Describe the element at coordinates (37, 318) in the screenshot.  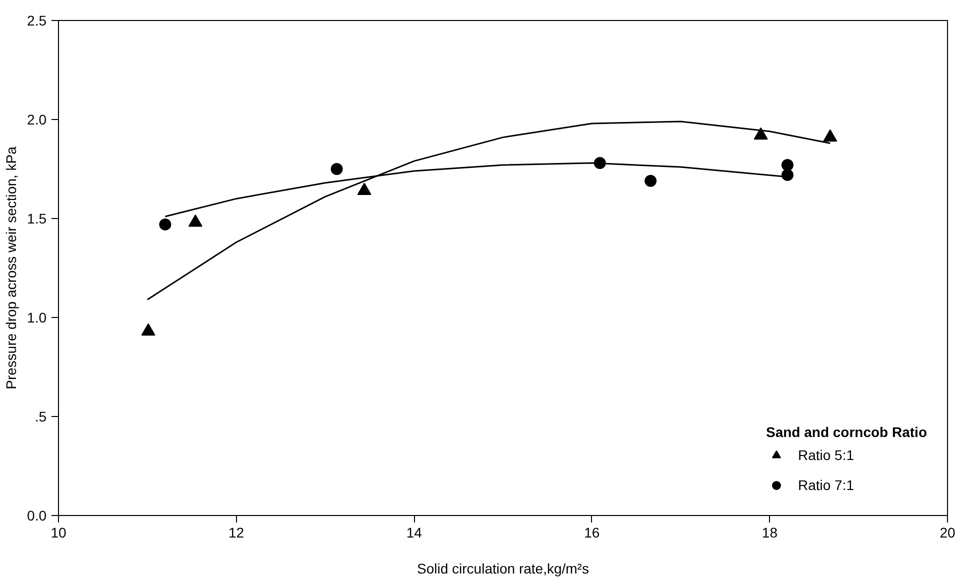
I see `y-tick-label: 1.0` at that location.